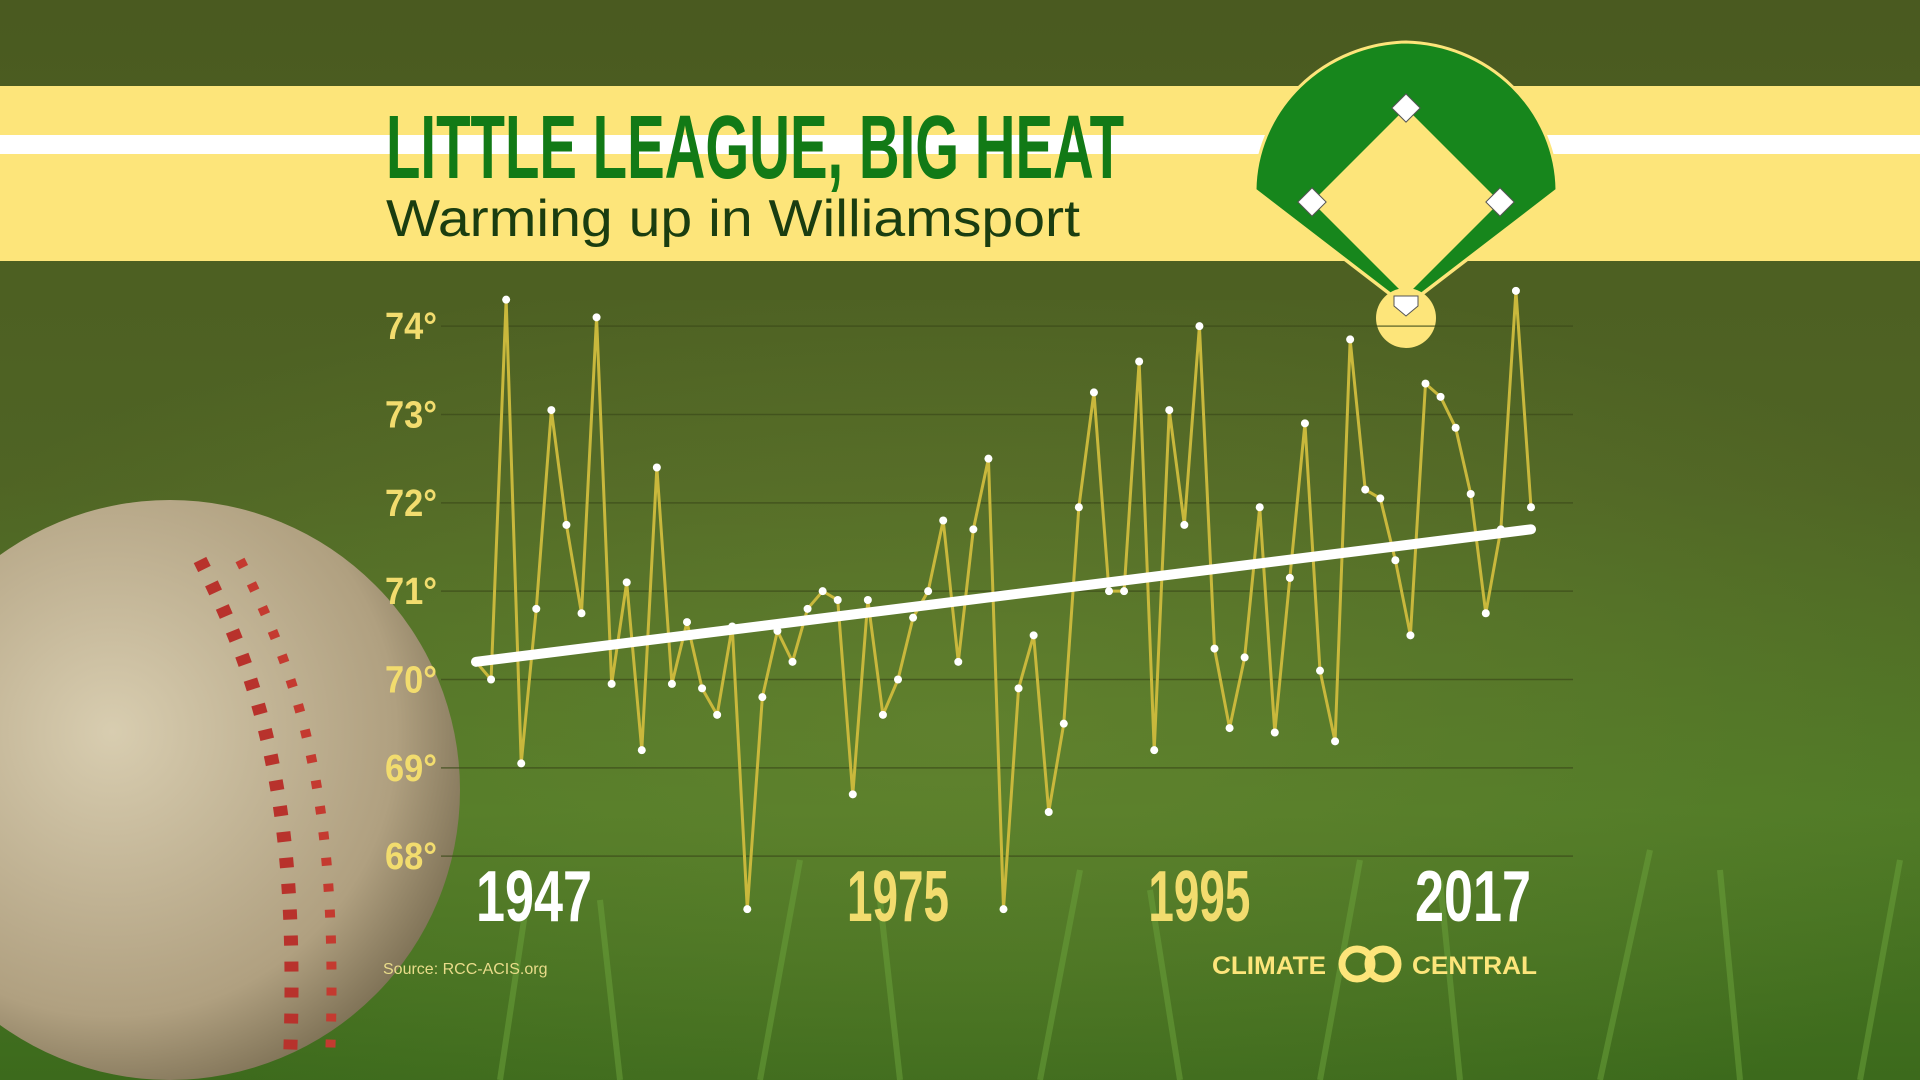  Describe the element at coordinates (755, 148) in the screenshot. I see `chart-title: LITTLE LEAGUE, BIG HEAT` at that location.